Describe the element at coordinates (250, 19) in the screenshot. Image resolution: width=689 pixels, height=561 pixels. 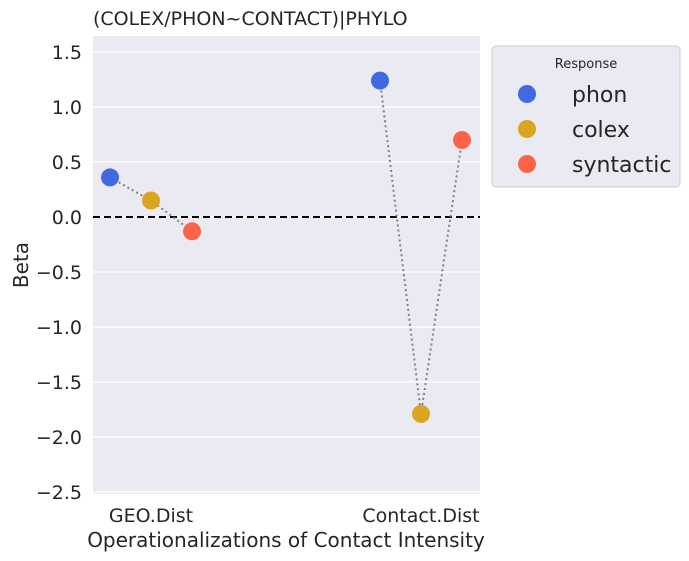
I see `chart-title: (COLEX/PHON~CONTACT)|PHYLO` at that location.